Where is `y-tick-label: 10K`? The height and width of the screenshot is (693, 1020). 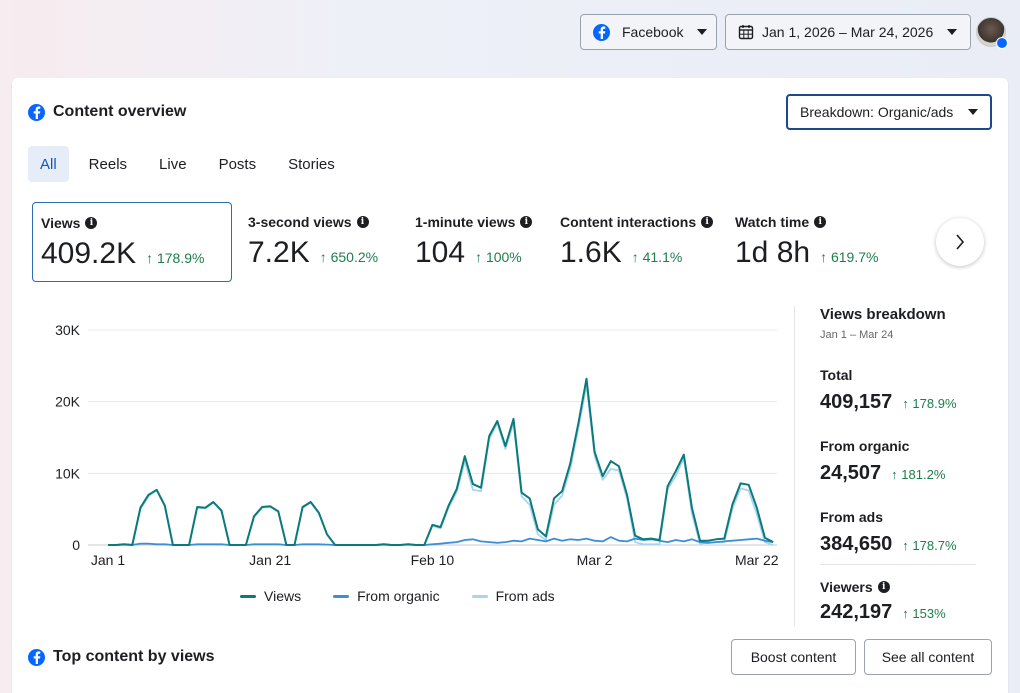 y-tick-label: 10K is located at coordinates (68, 473).